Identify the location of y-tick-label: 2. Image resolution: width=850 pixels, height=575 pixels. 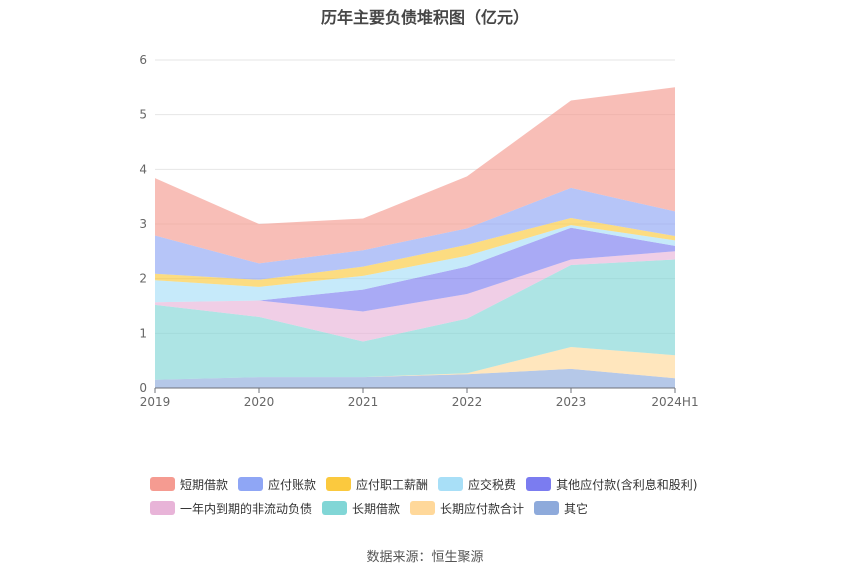
(143, 279).